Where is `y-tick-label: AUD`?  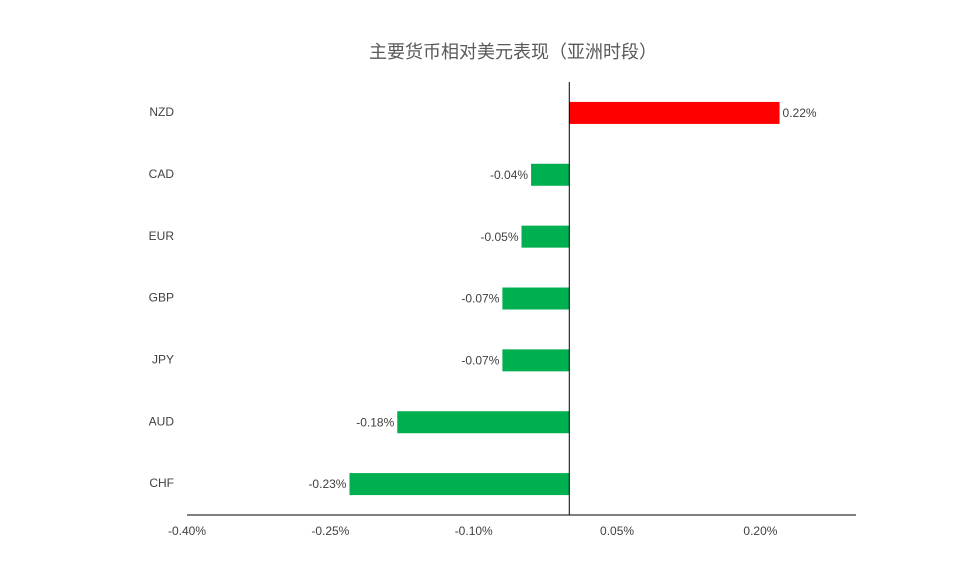 y-tick-label: AUD is located at coordinates (162, 421).